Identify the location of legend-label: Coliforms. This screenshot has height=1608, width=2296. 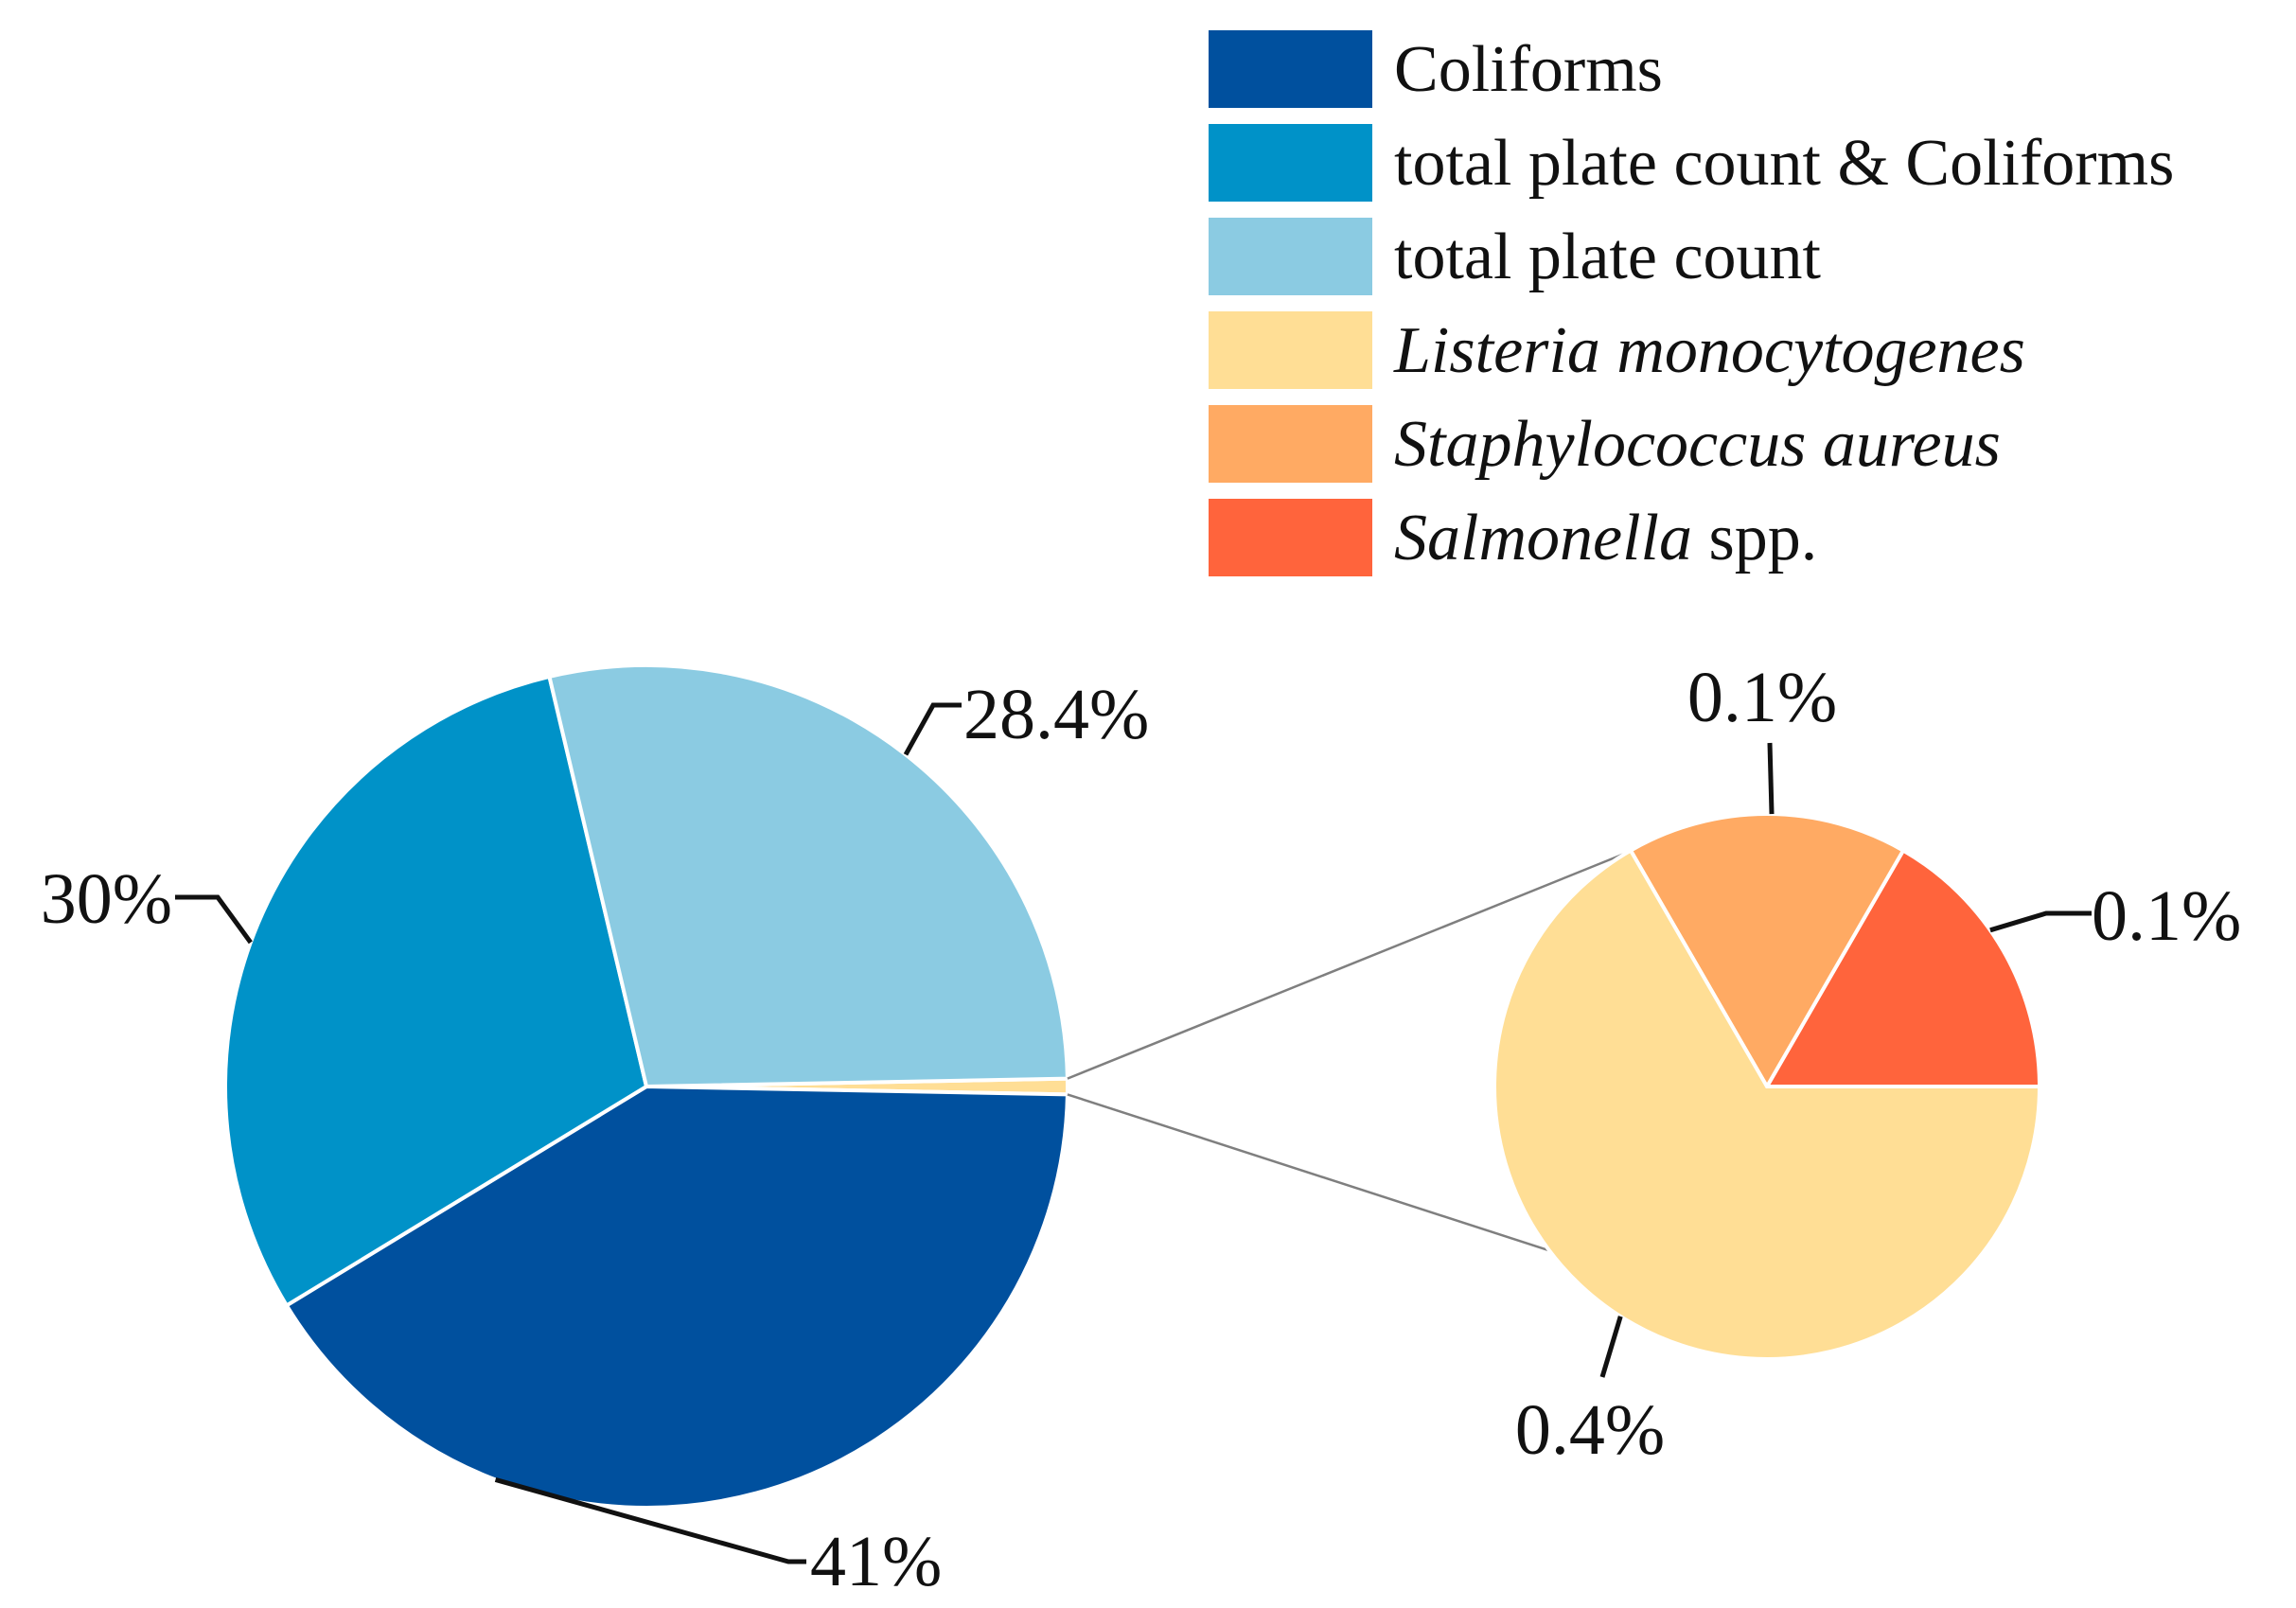
(1528, 69).